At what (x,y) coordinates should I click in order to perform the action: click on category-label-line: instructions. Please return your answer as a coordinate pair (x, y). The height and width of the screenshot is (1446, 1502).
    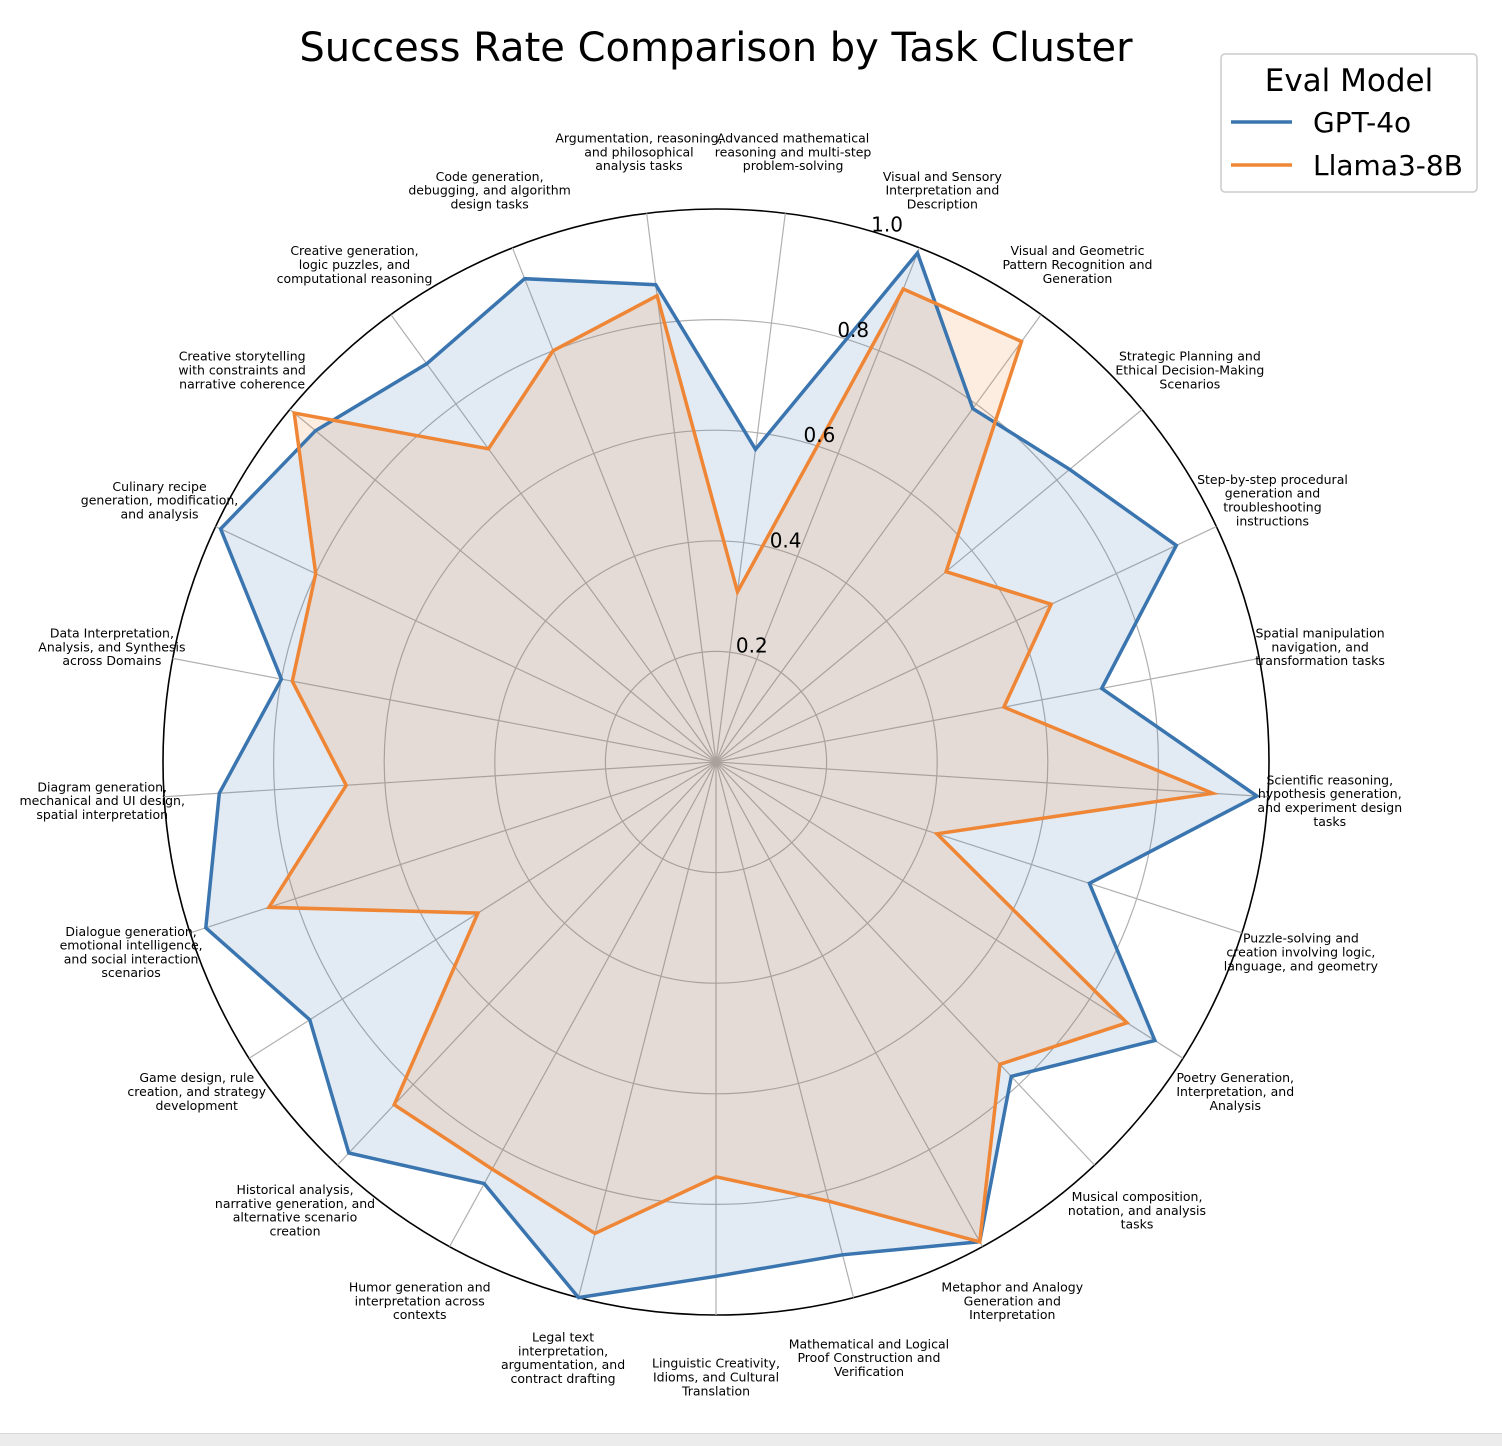
    Looking at the image, I should click on (1272, 520).